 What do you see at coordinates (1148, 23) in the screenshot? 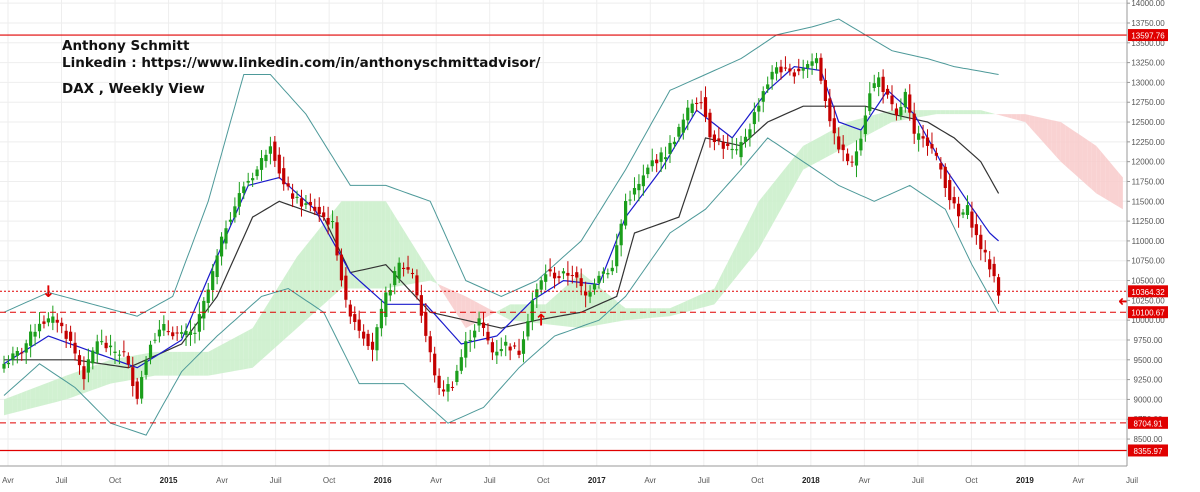
I see `y-tick-label: 13750.00` at bounding box center [1148, 23].